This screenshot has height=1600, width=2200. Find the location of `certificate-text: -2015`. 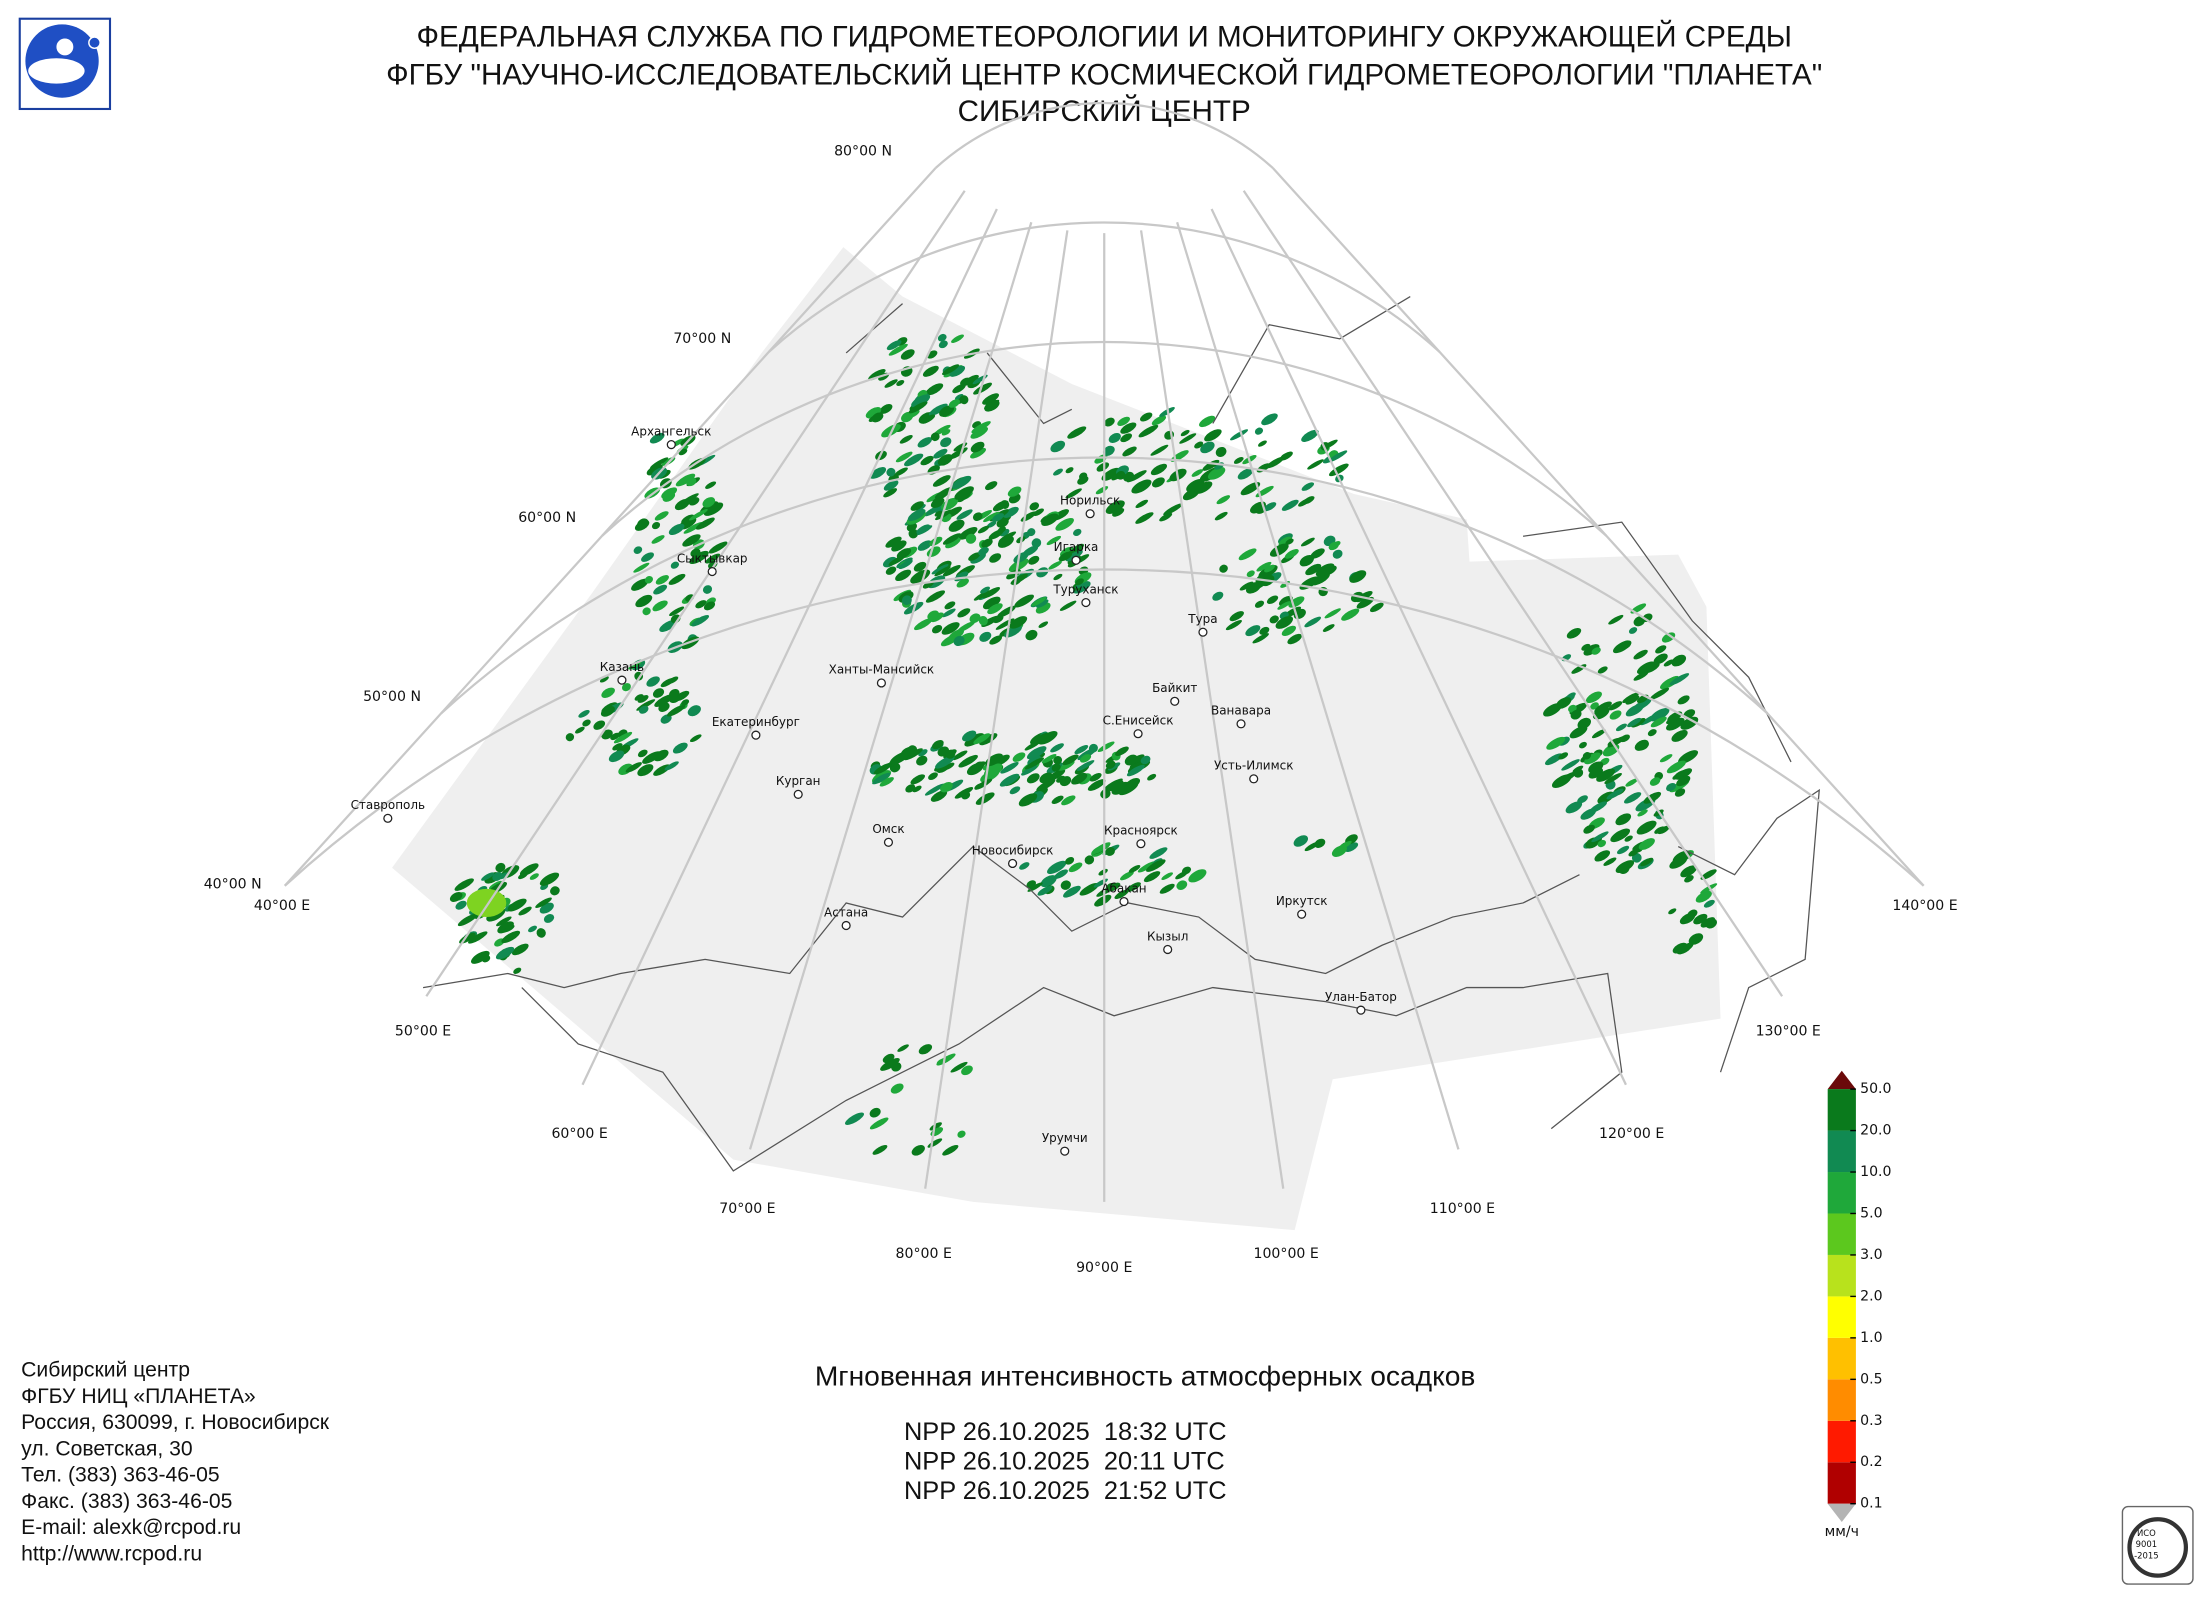

certificate-text: -2015 is located at coordinates (2146, 1555).